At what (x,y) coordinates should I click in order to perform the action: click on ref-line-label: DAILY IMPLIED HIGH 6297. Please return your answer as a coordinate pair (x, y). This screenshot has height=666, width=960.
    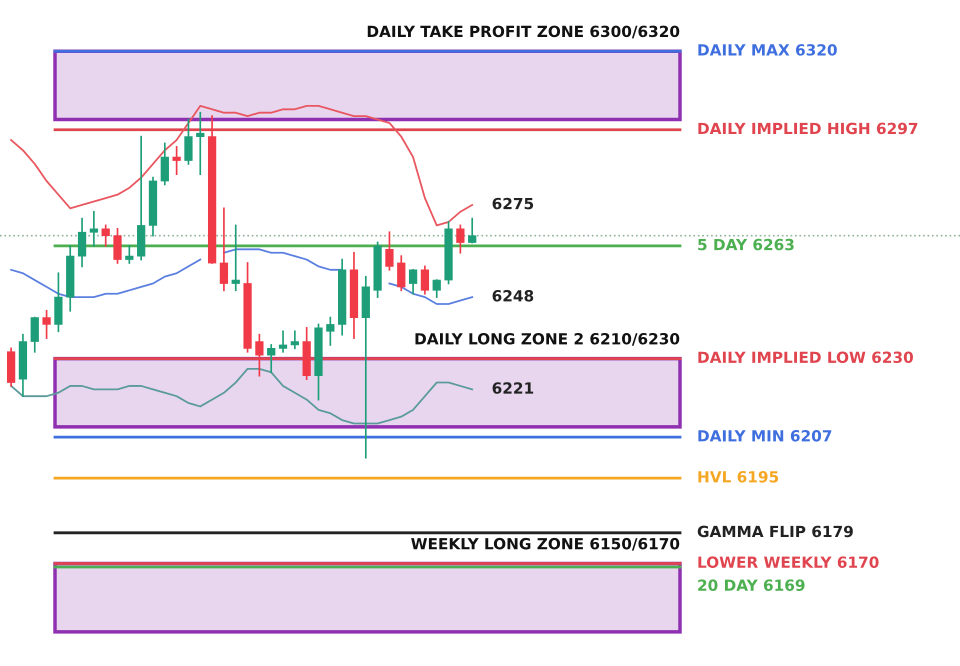
    Looking at the image, I should click on (808, 128).